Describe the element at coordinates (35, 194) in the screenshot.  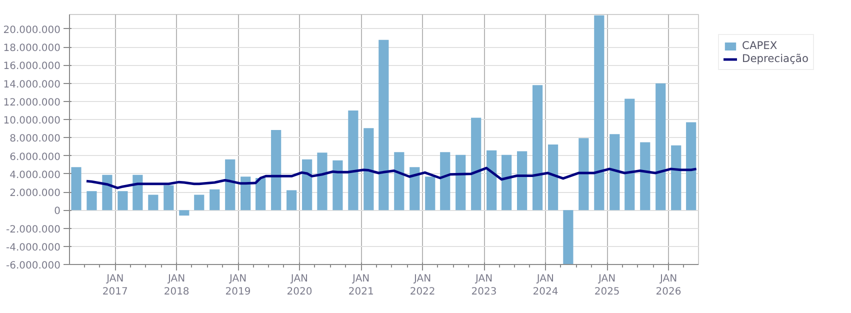
I see `y-tick-label: 2.000.000` at that location.